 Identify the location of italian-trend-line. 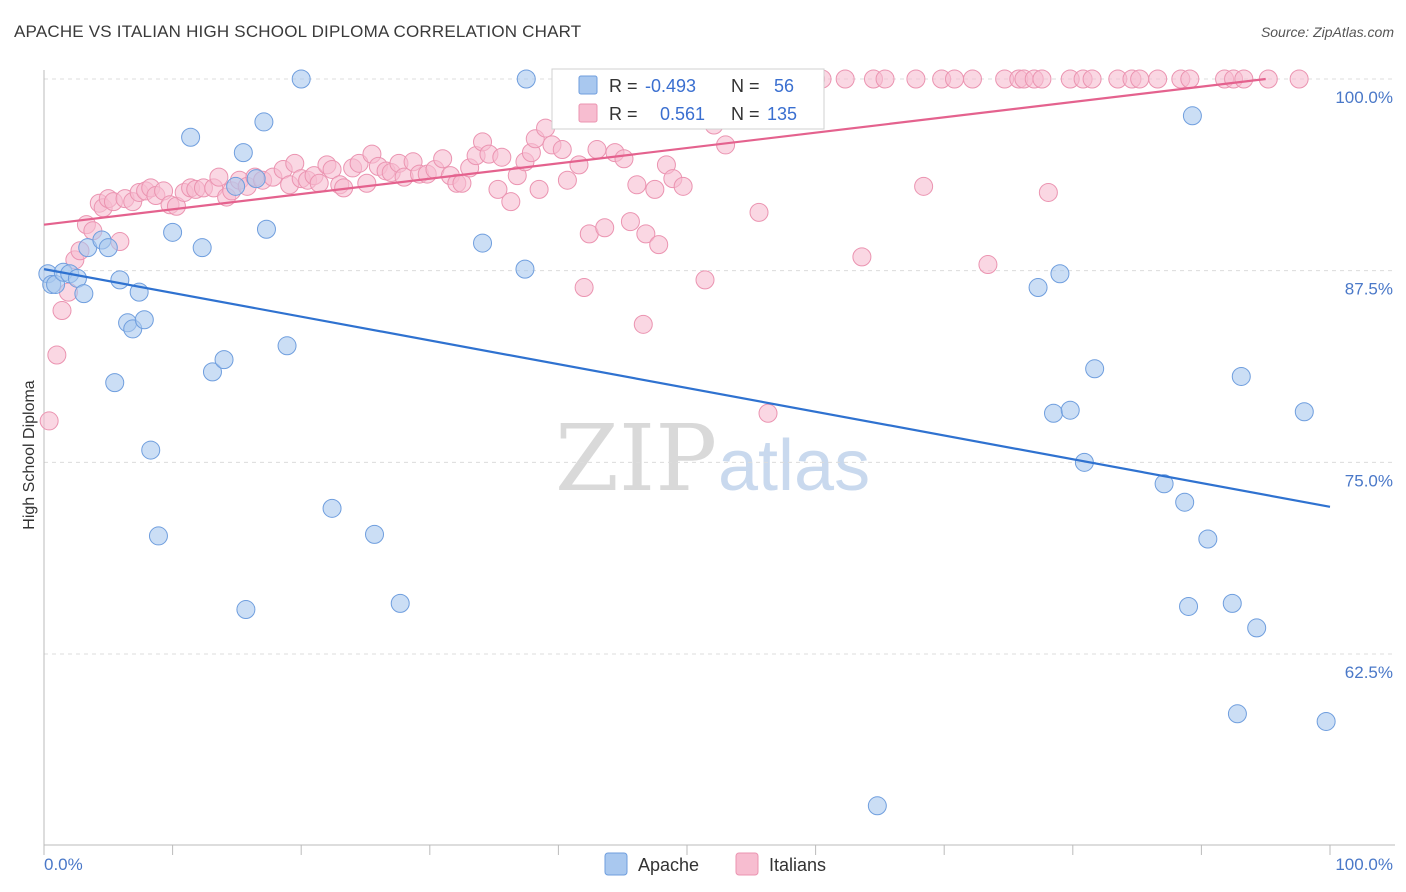
(654, 151).